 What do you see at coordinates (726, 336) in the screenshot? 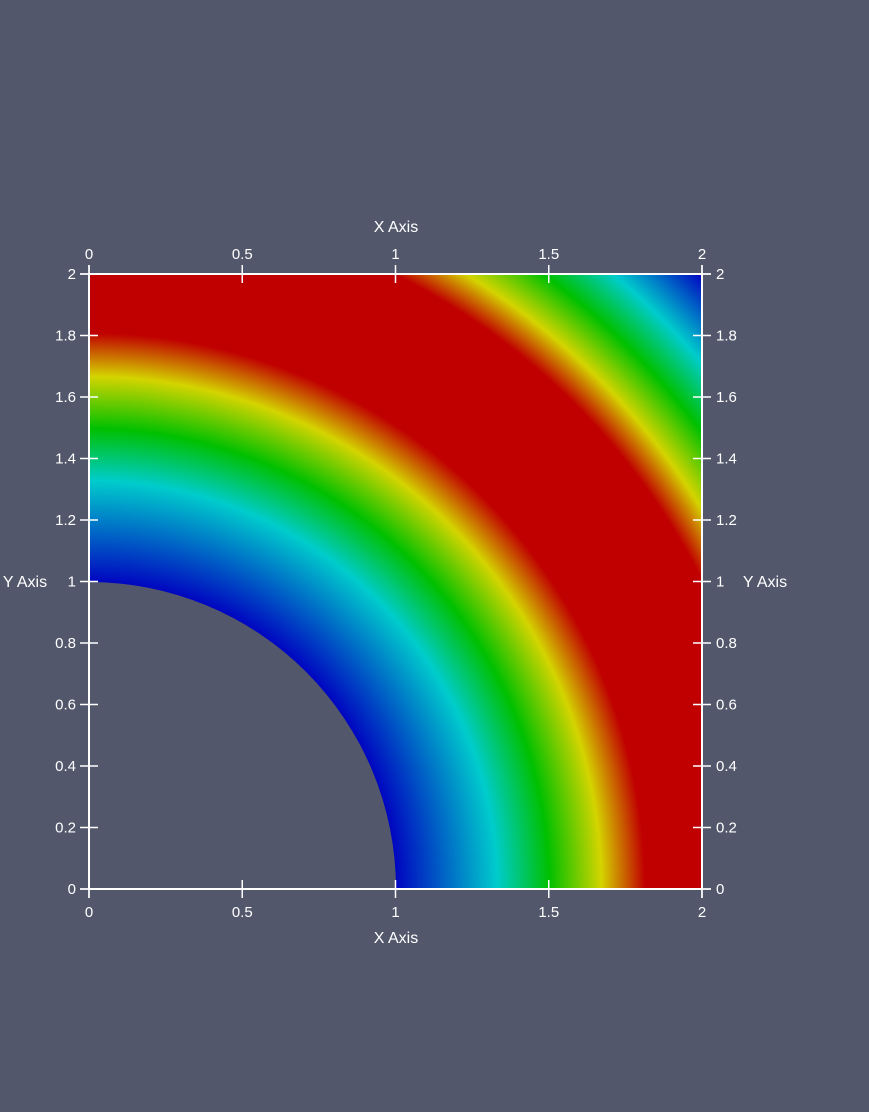
I see `y-tick-label-right: 1.8` at bounding box center [726, 336].